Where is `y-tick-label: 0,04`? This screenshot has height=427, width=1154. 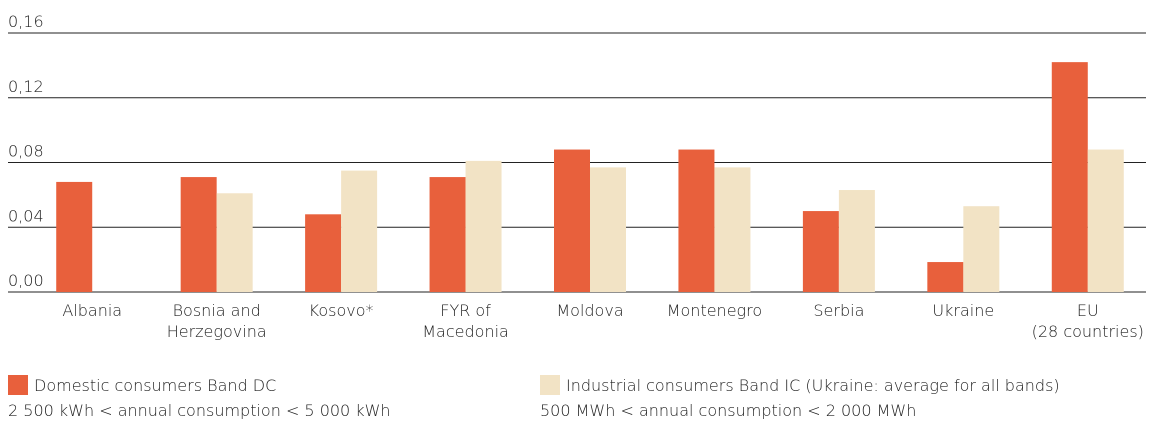
y-tick-label: 0,04 is located at coordinates (26, 215).